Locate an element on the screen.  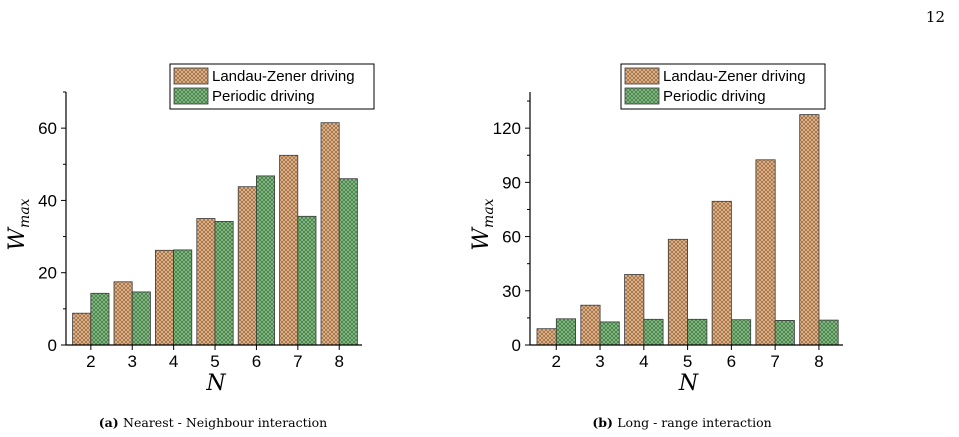
y-tick-label: 120 is located at coordinates (507, 128).